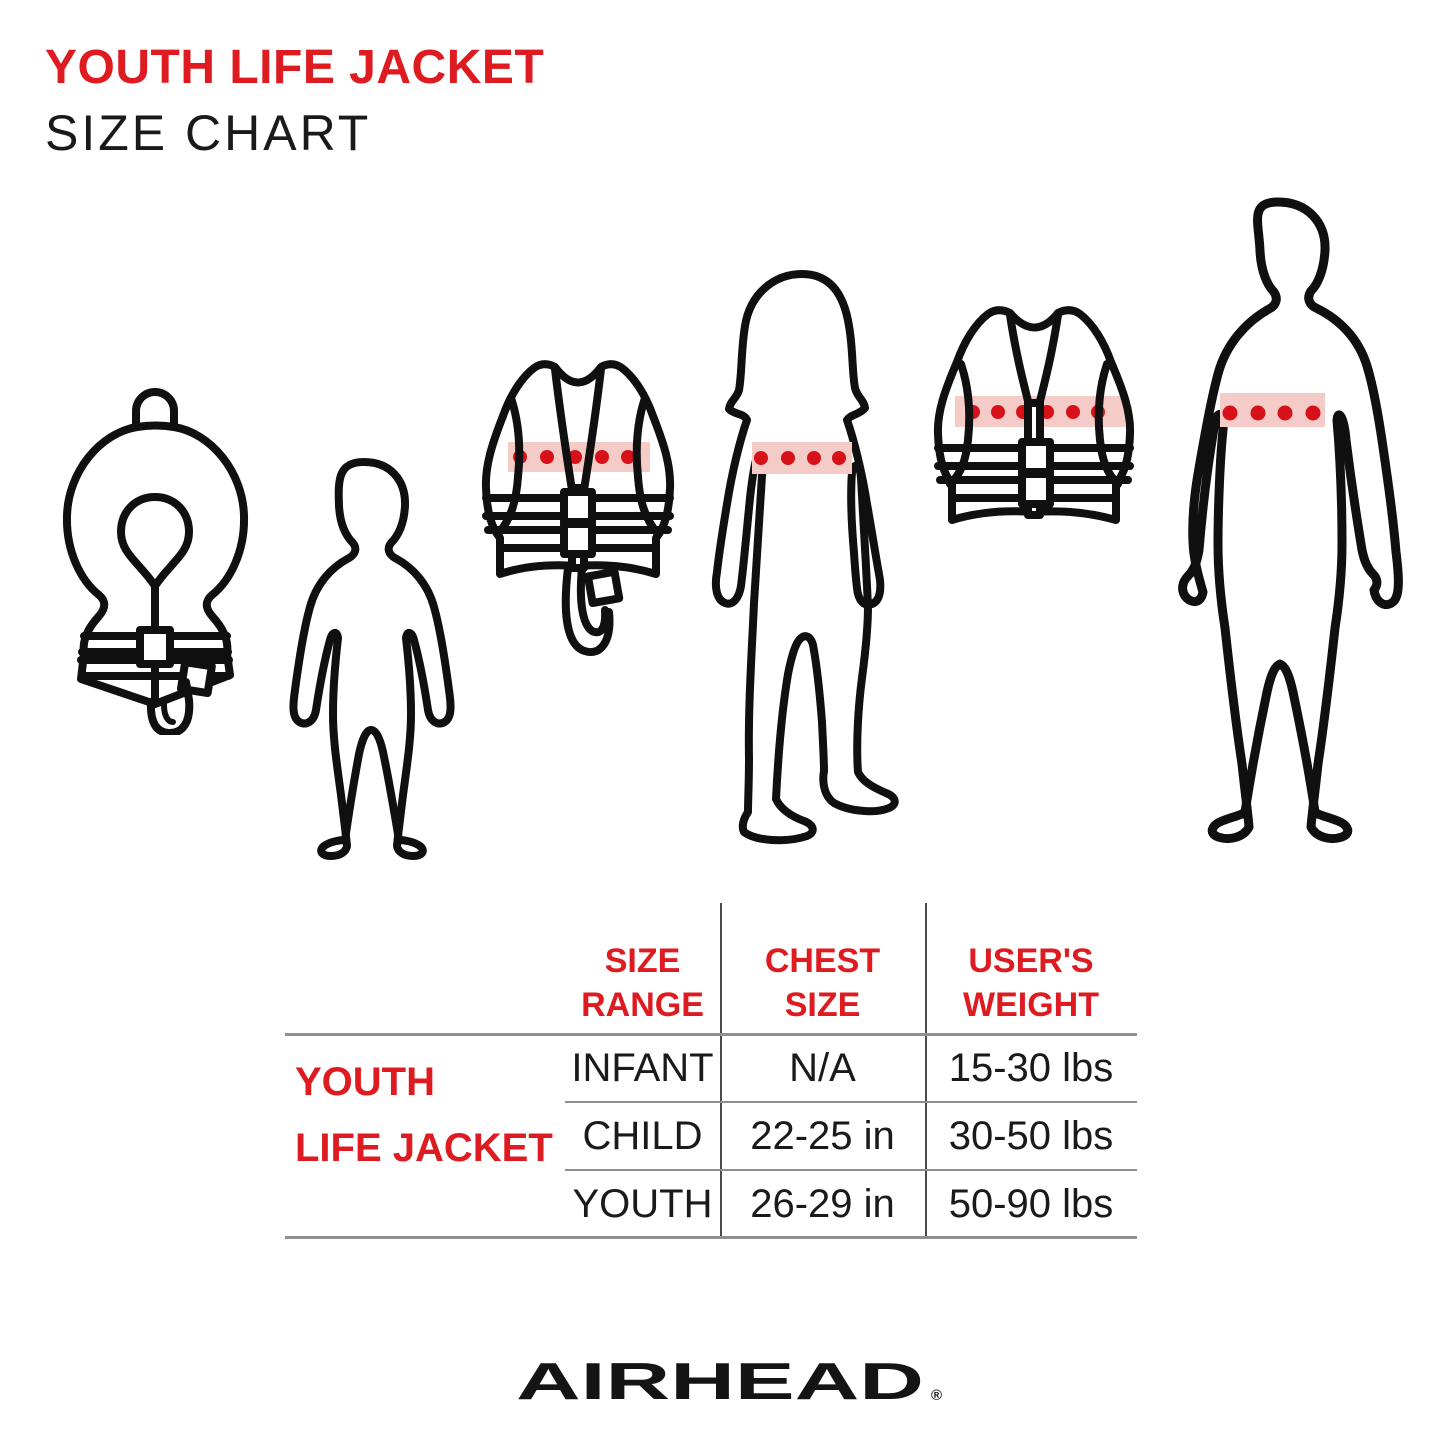 The image size is (1445, 1445). Describe the element at coordinates (424, 1115) in the screenshot. I see `row-group-label: YOUTH LIFE JACKET` at that location.